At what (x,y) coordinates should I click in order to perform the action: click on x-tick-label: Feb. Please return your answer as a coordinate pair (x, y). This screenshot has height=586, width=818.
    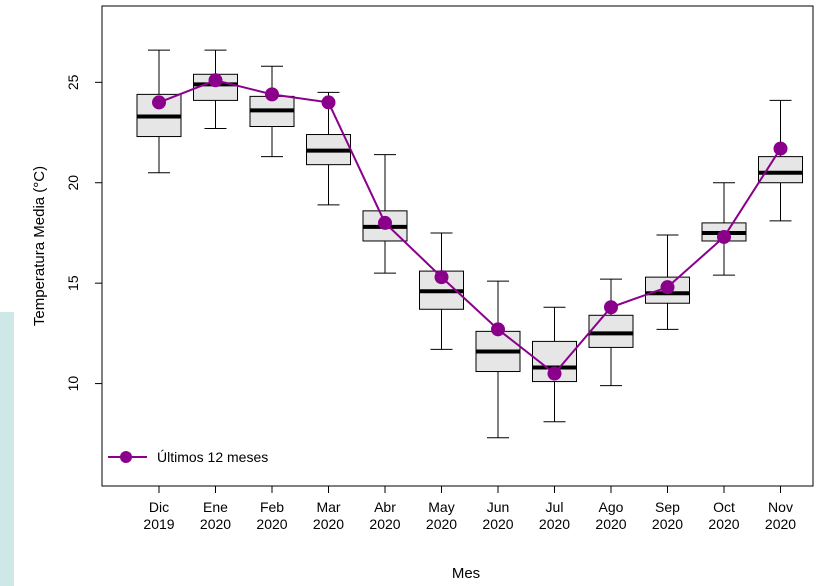
    Looking at the image, I should click on (272, 507).